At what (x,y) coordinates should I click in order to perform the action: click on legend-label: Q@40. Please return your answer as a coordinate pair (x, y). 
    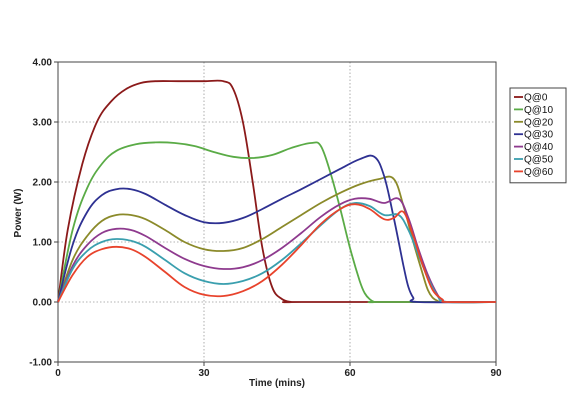
    Looking at the image, I should click on (538, 147).